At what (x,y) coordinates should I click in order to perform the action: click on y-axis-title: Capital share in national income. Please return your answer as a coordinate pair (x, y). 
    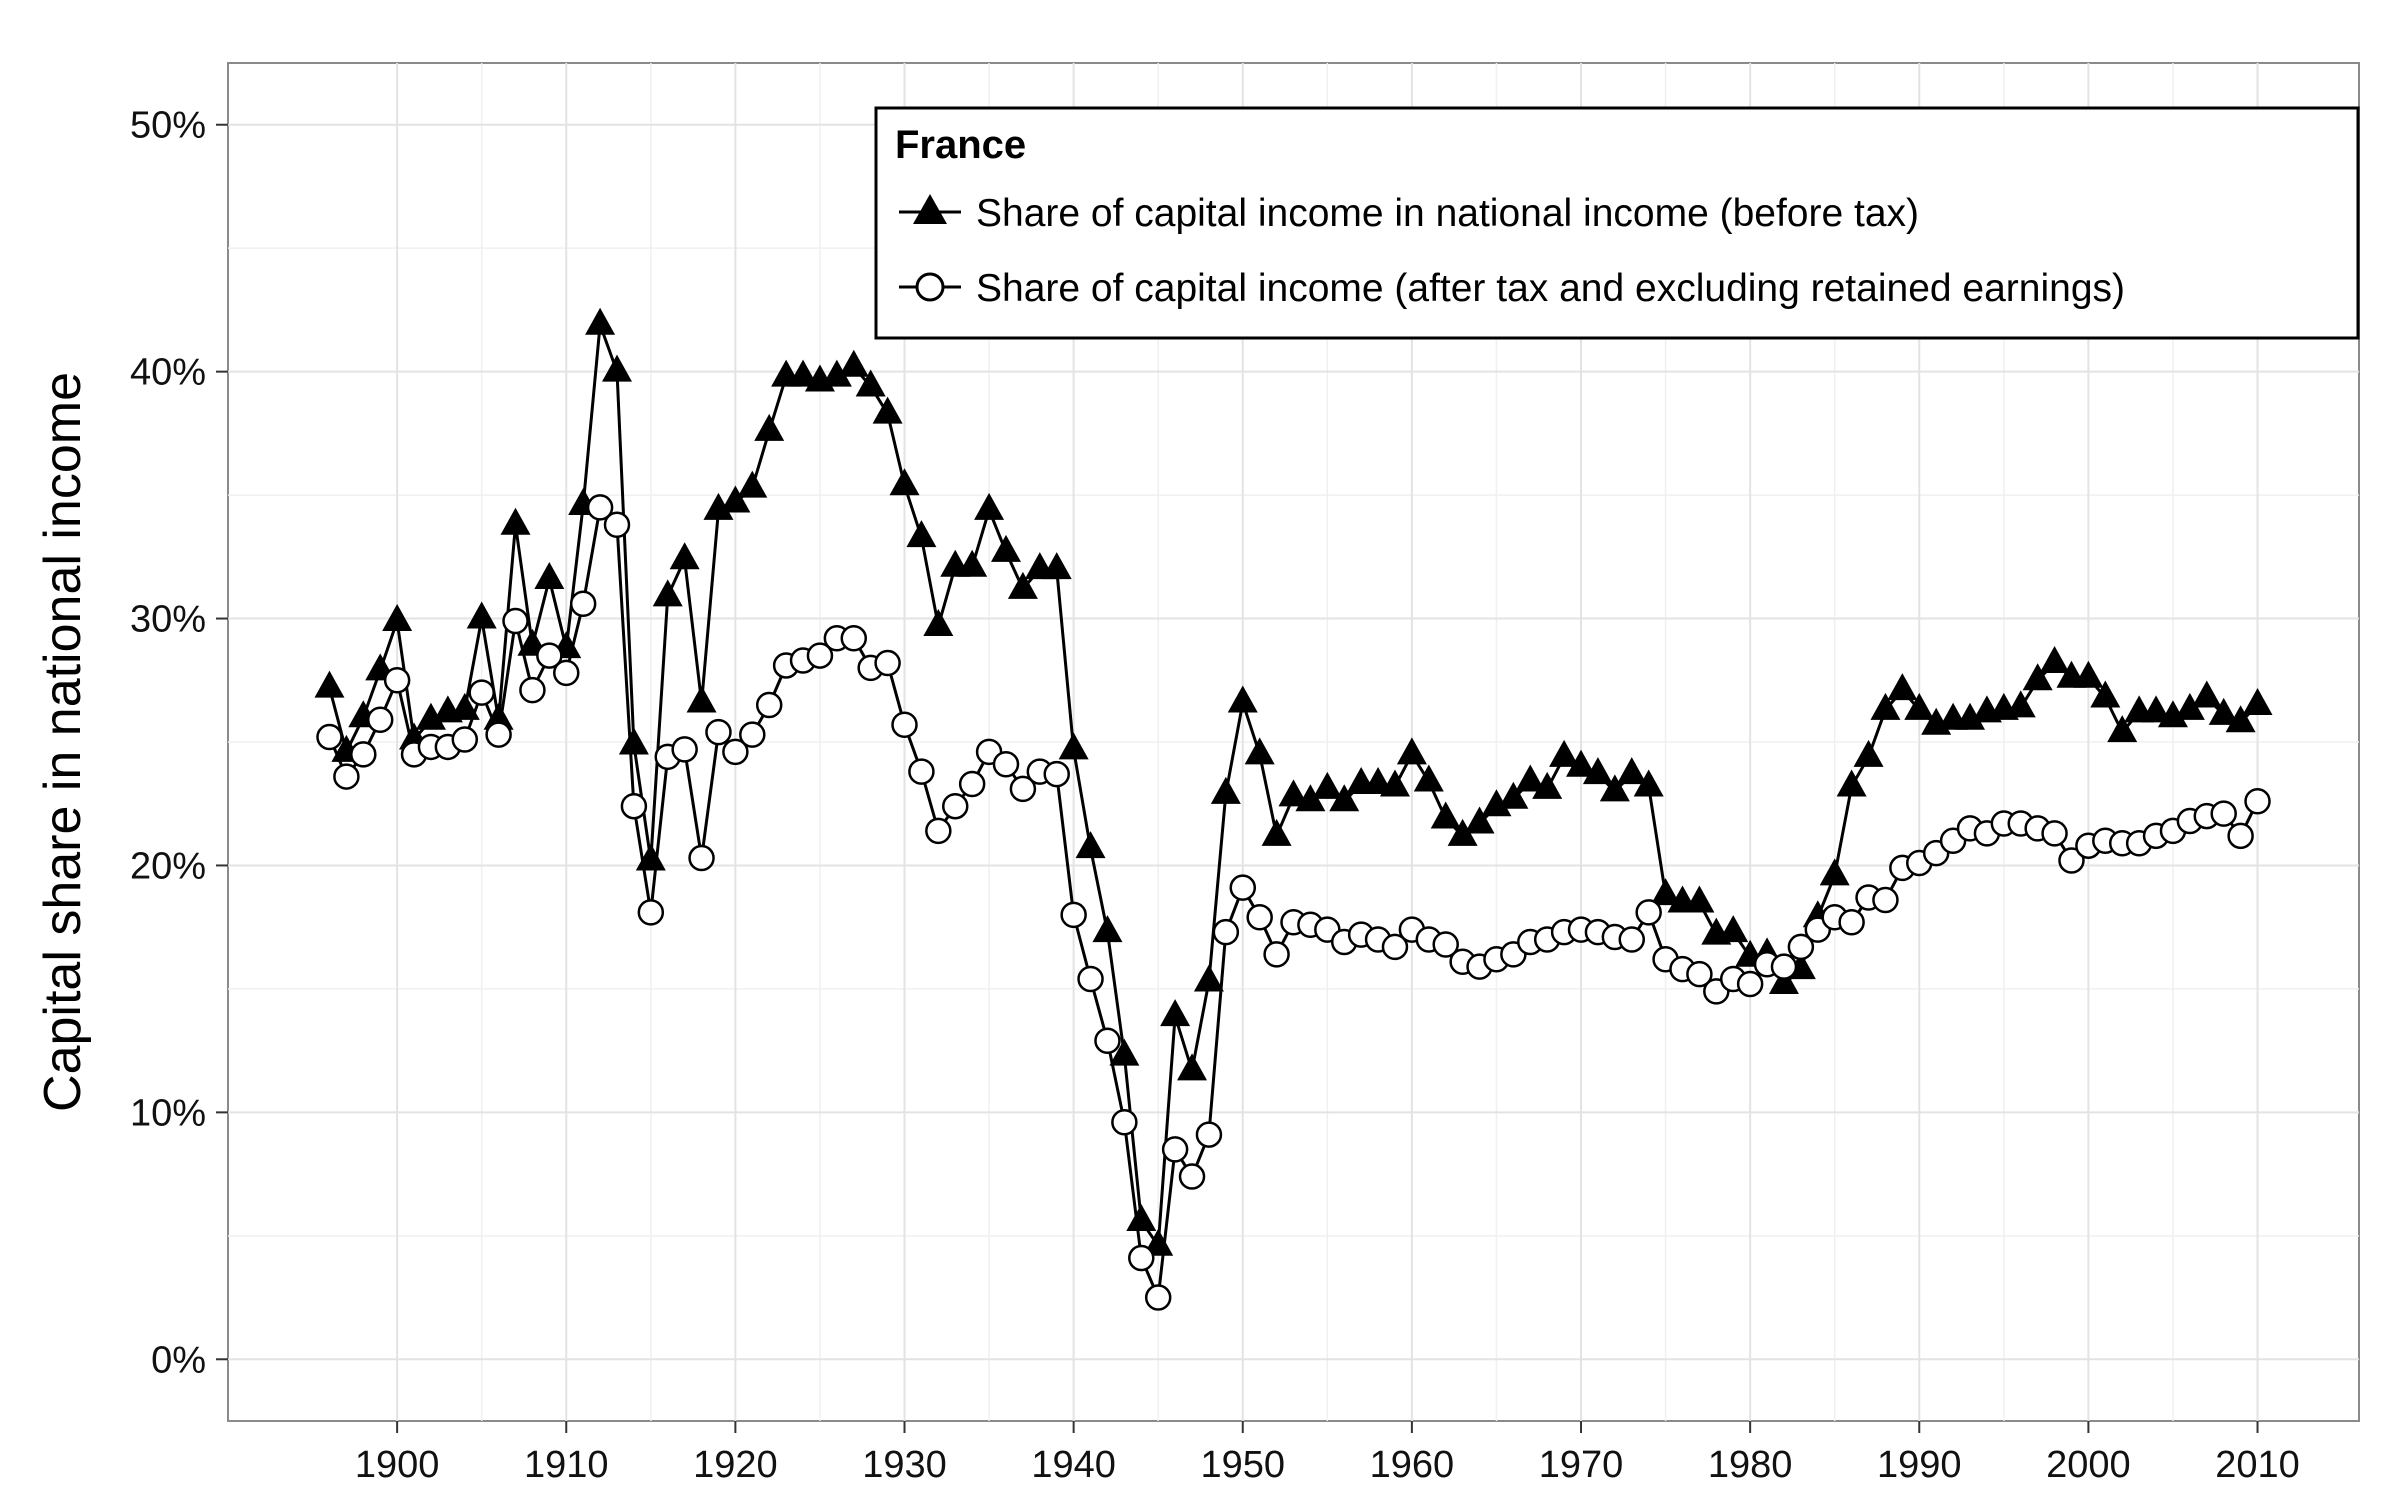
    Looking at the image, I should click on (63, 742).